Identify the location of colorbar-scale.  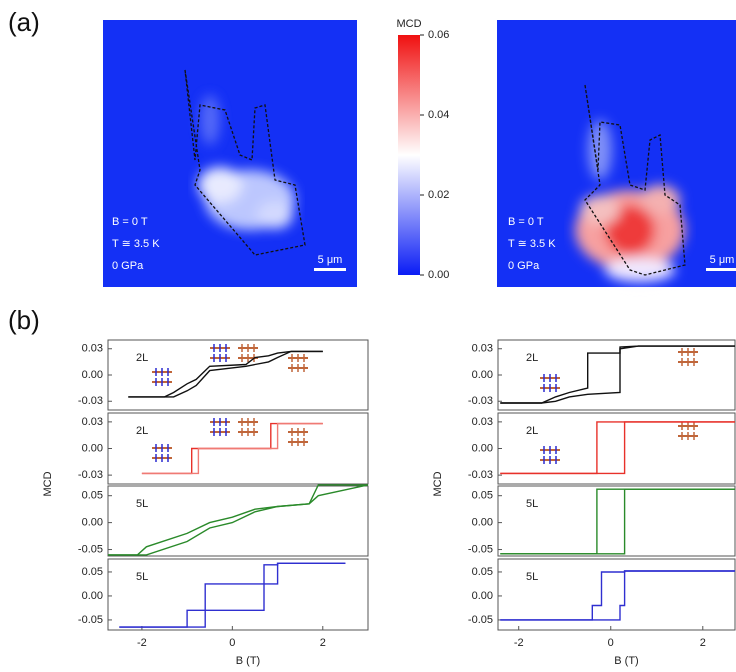
(409, 155).